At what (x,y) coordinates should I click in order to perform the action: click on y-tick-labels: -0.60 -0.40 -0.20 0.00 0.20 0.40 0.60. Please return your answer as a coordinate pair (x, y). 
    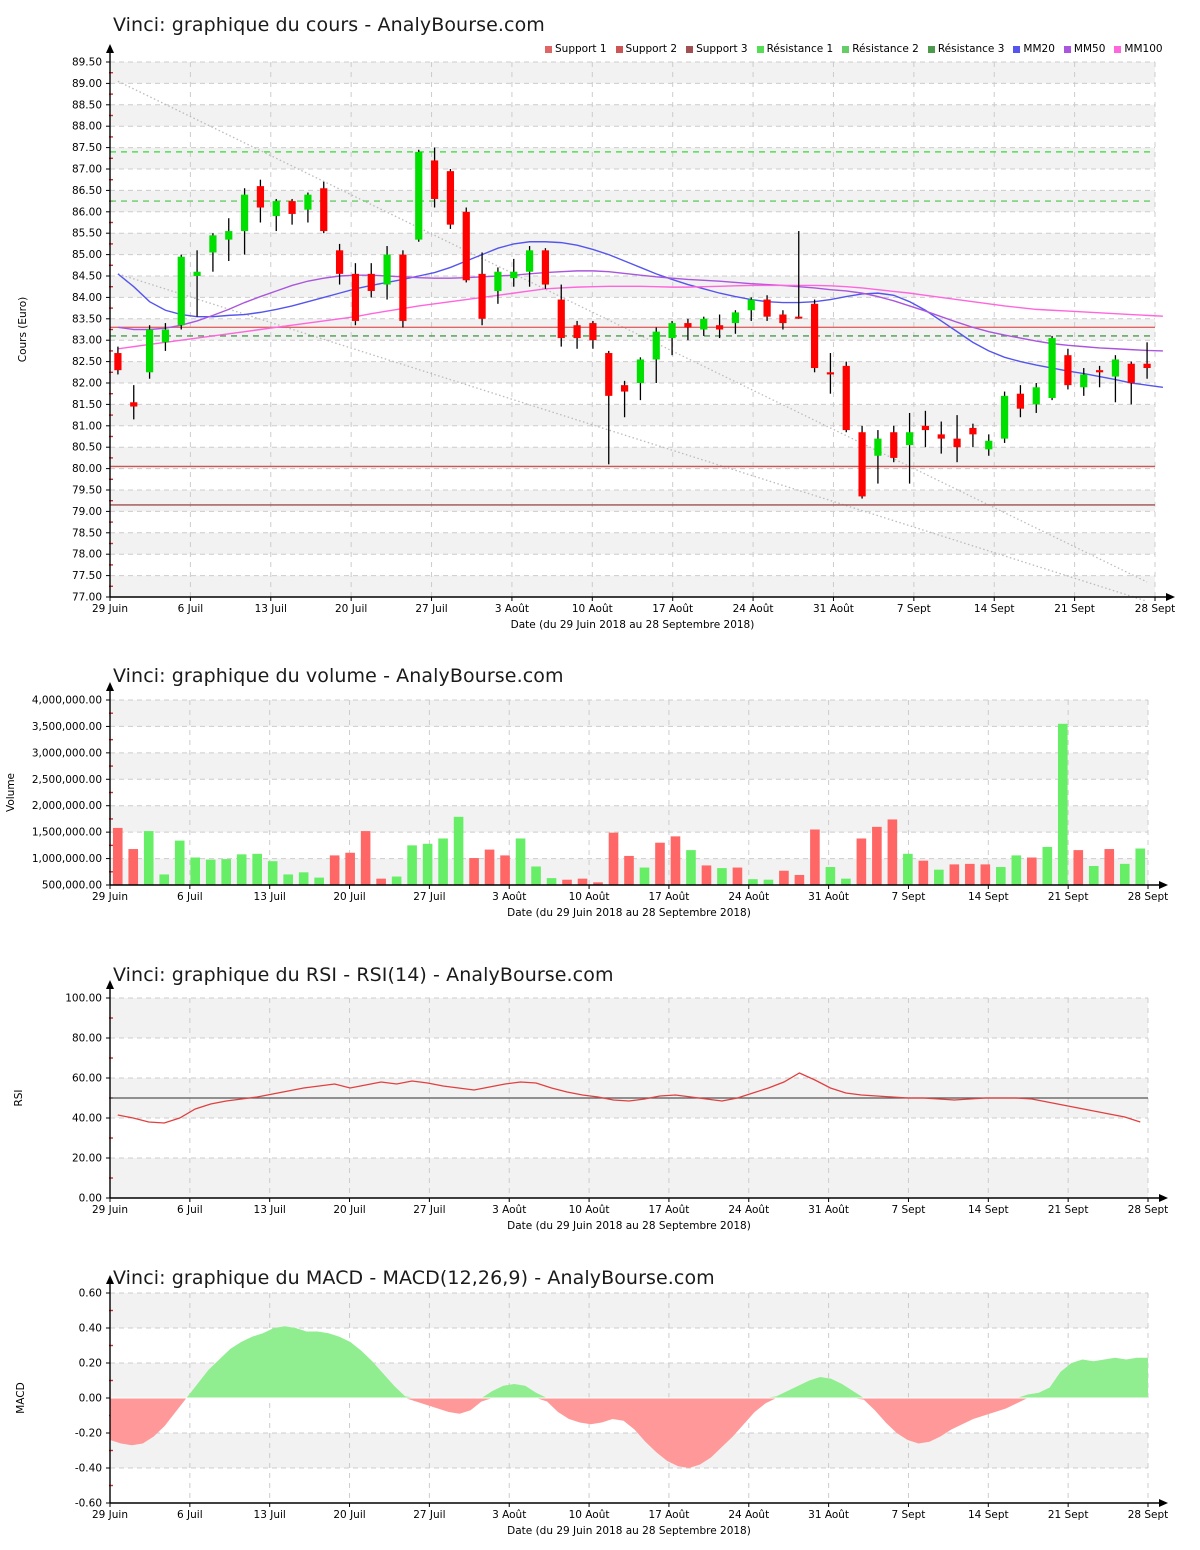
    Looking at the image, I should click on (92, 1399).